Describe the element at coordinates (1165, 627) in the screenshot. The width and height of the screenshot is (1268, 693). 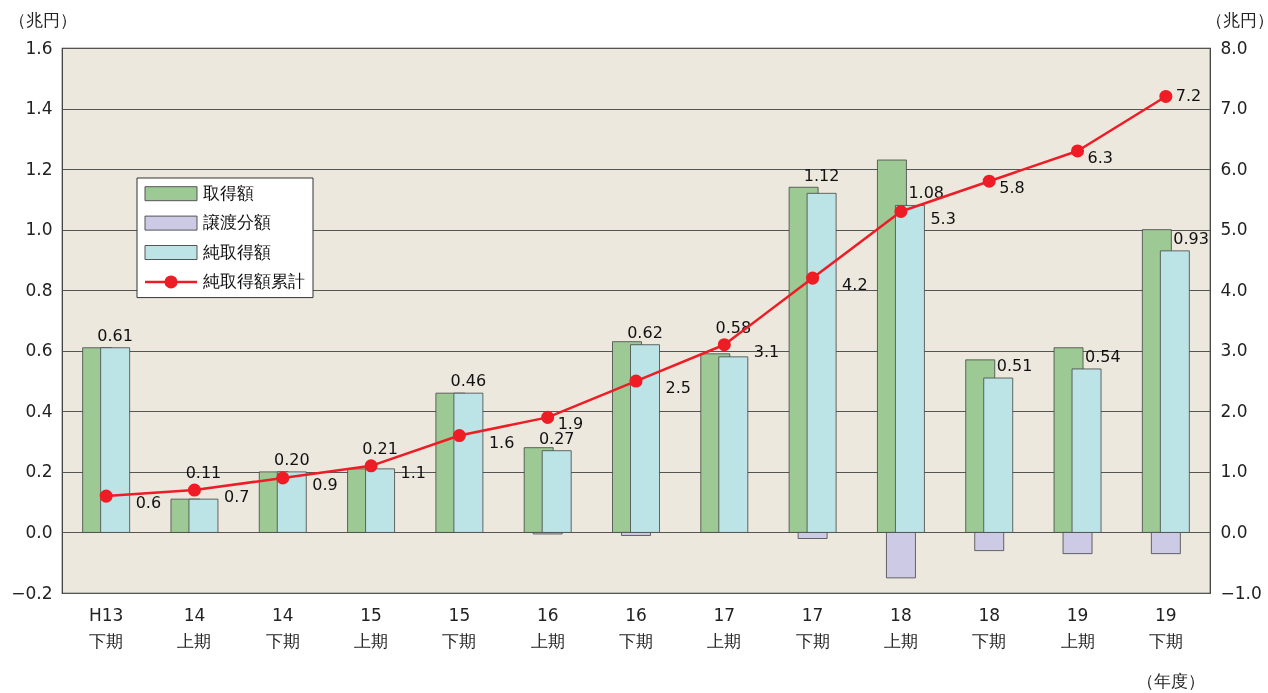
I see `x-tick-label: 19 下期` at that location.